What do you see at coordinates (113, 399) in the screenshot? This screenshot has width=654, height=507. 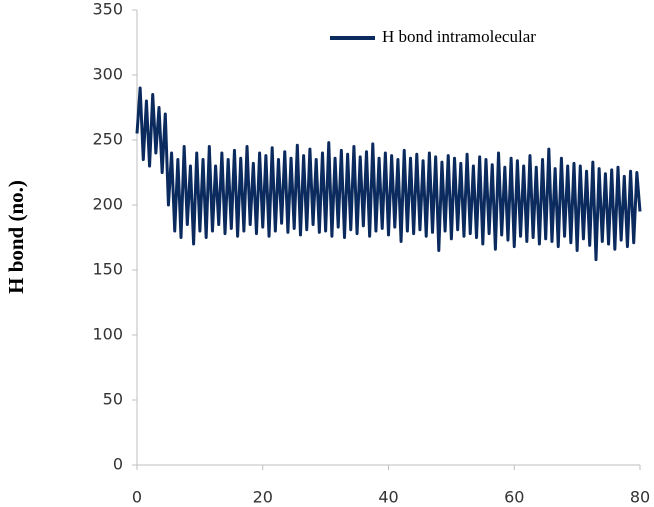 I see `y-tick-label: 50` at bounding box center [113, 399].